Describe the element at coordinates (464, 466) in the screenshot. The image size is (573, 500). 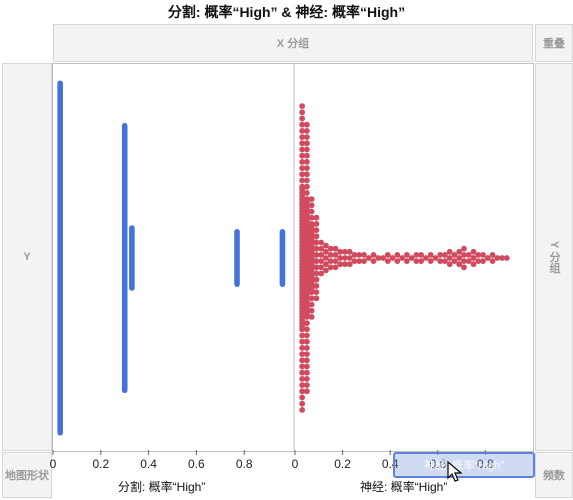
I see `drag-preview-text: 神经: 概率“High”` at that location.